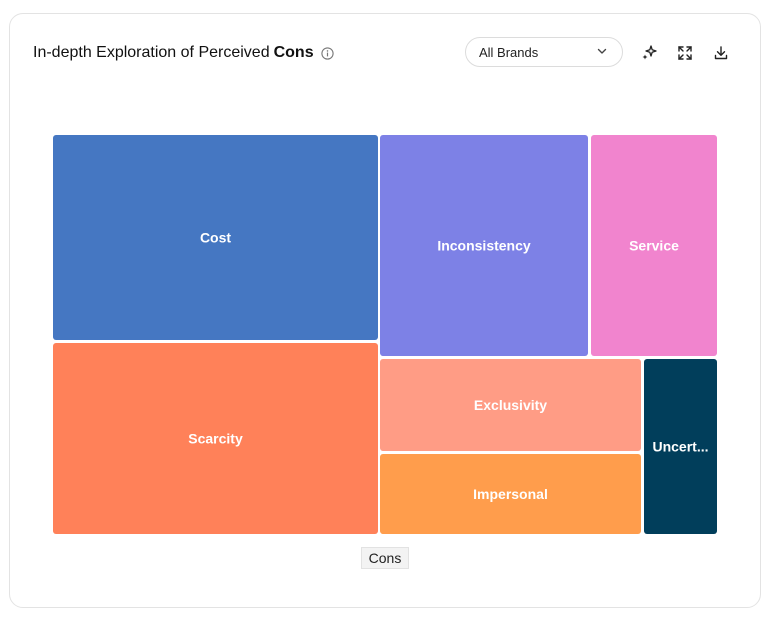 Image resolution: width=773 pixels, height=620 pixels. I want to click on treemap-tile-scarcity, so click(215, 438).